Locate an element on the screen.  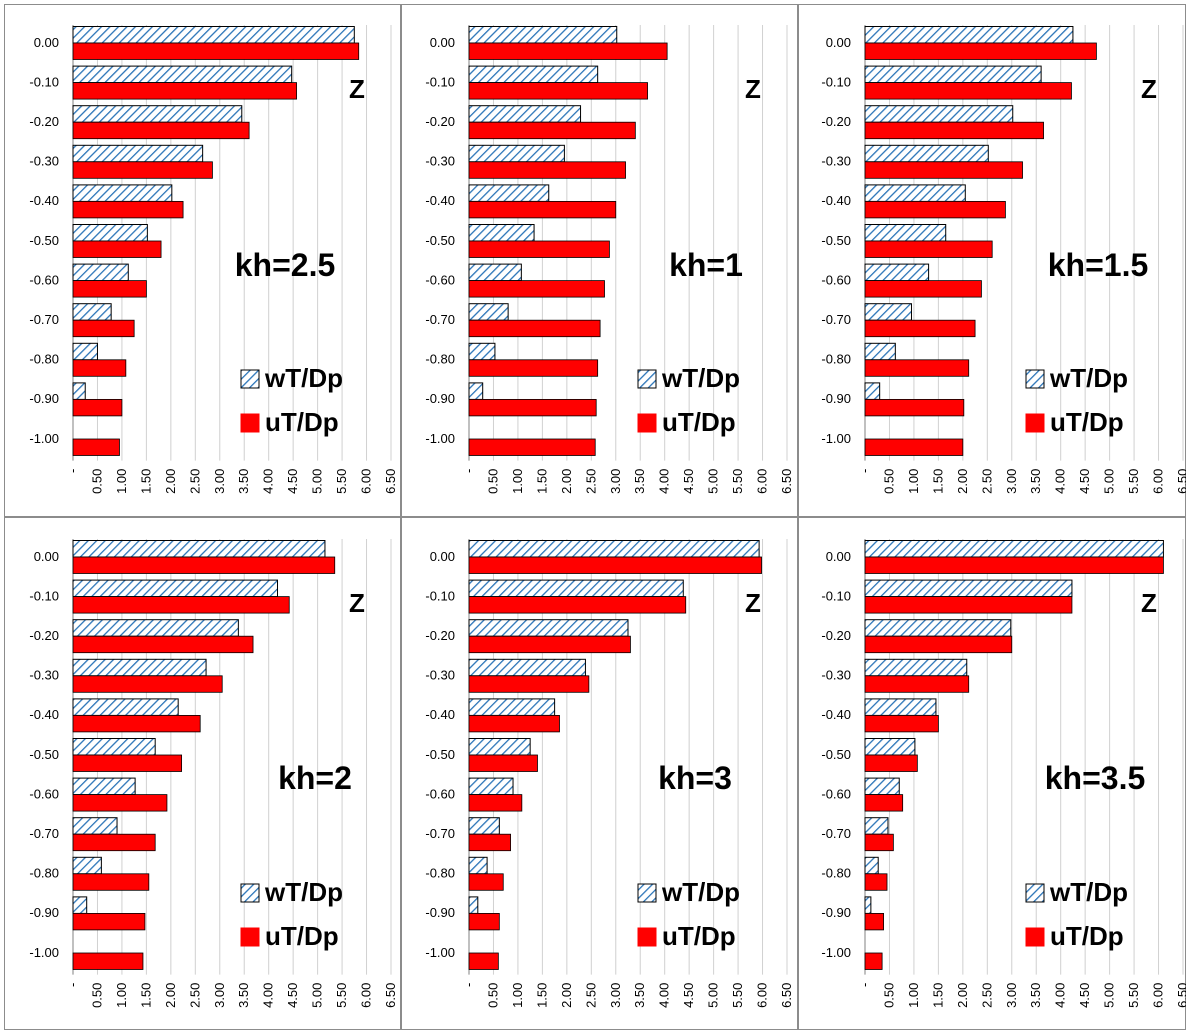
x-tick-label: 1.50 is located at coordinates (541, 481).